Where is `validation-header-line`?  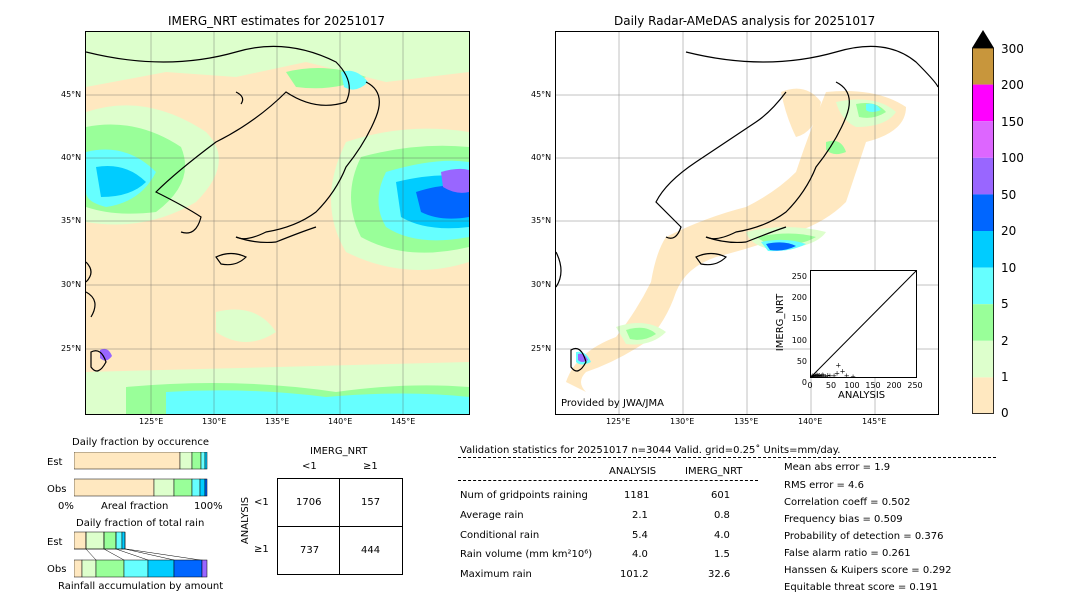
validation-header-line is located at coordinates (608, 480).